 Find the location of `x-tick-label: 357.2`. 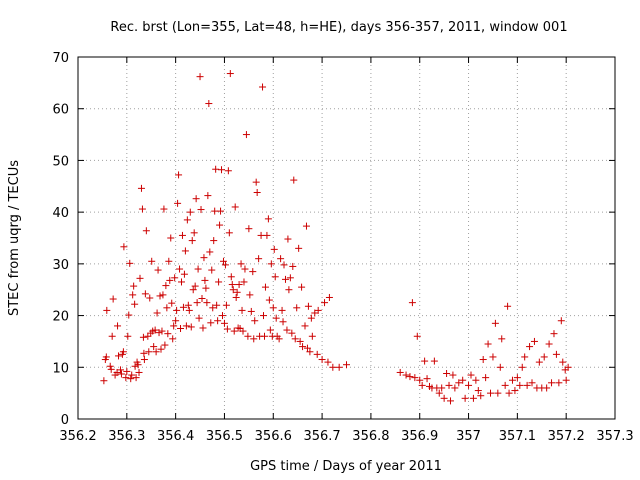

x-tick-label: 357.2 is located at coordinates (566, 436).